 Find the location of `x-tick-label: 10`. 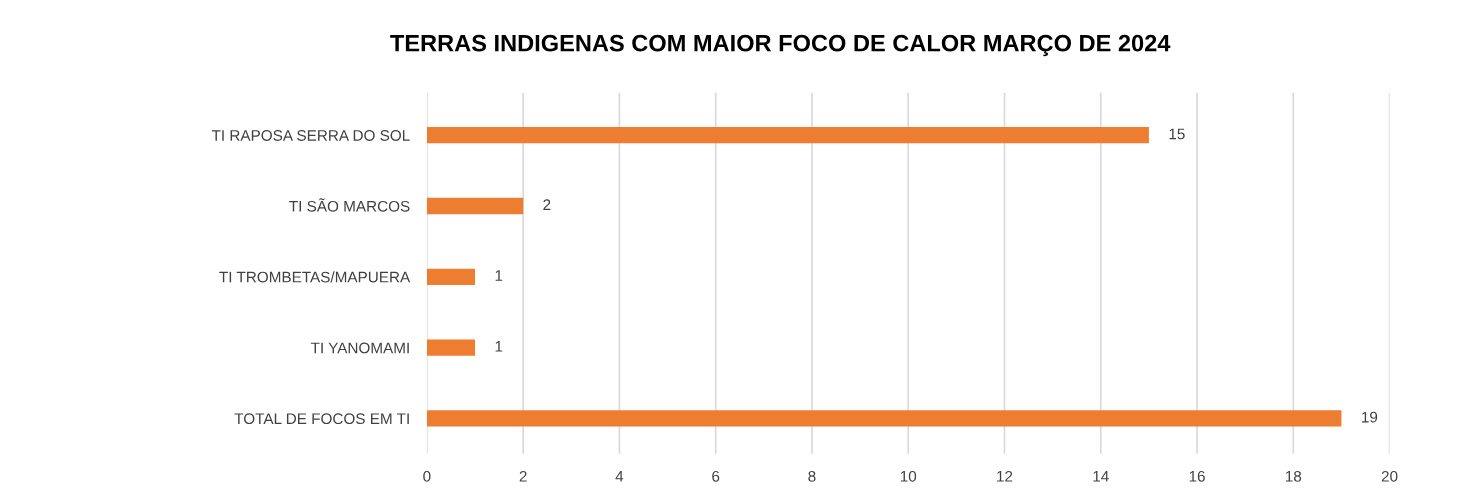

x-tick-label: 10 is located at coordinates (908, 476).